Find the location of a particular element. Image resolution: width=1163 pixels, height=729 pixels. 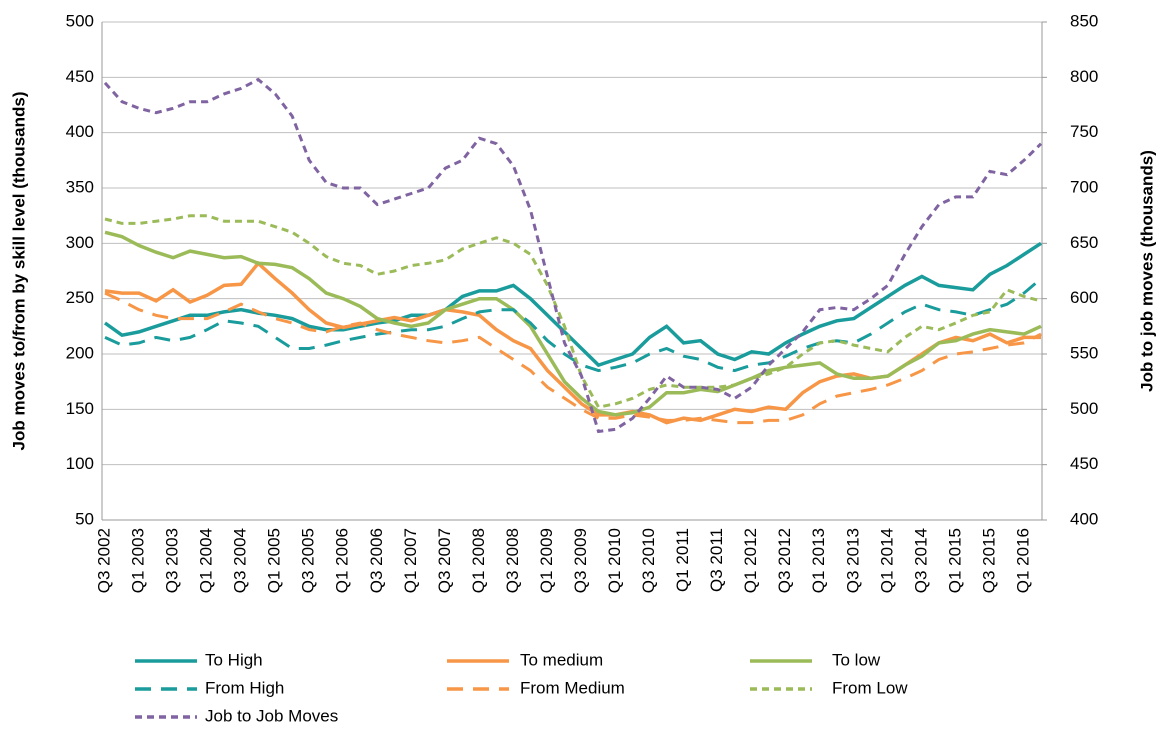

y-tick-label: 50 is located at coordinates (84, 518).